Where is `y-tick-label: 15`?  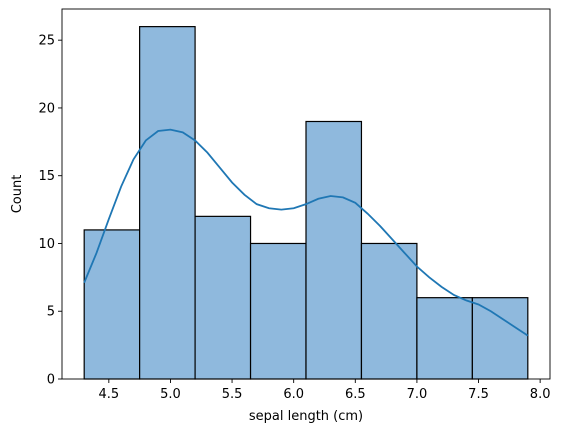 y-tick-label: 15 is located at coordinates (46, 176).